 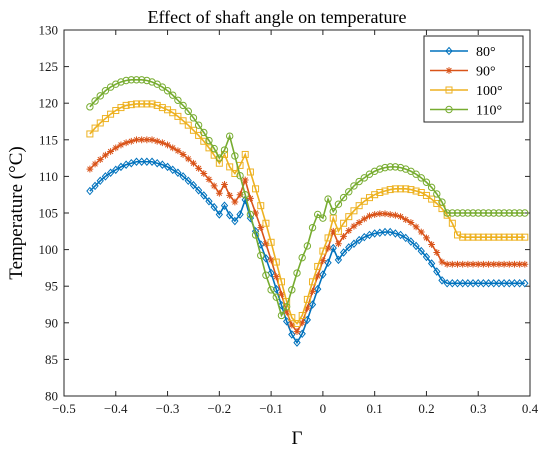 What do you see at coordinates (426, 408) in the screenshot?
I see `x-tick-label: 0.2` at bounding box center [426, 408].